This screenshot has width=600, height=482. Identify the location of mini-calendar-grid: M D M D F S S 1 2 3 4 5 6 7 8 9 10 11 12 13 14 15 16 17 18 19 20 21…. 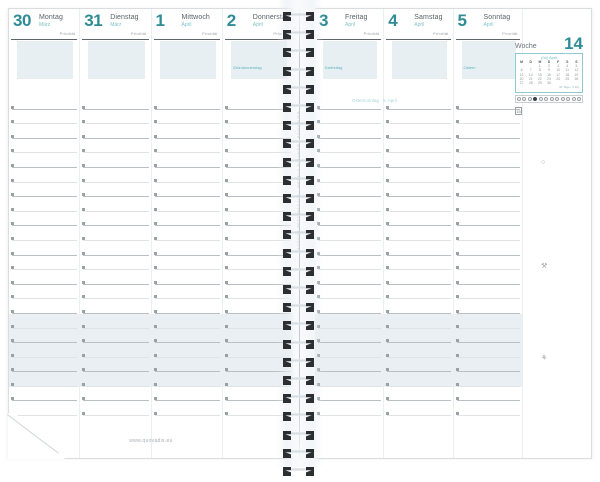
(549, 72).